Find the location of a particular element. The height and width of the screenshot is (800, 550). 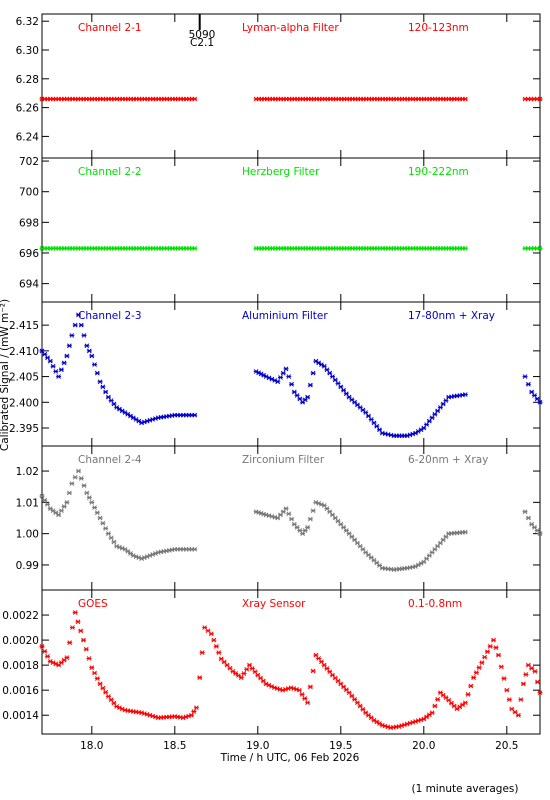

y-tick-label: 0.0018 is located at coordinates (20, 666).